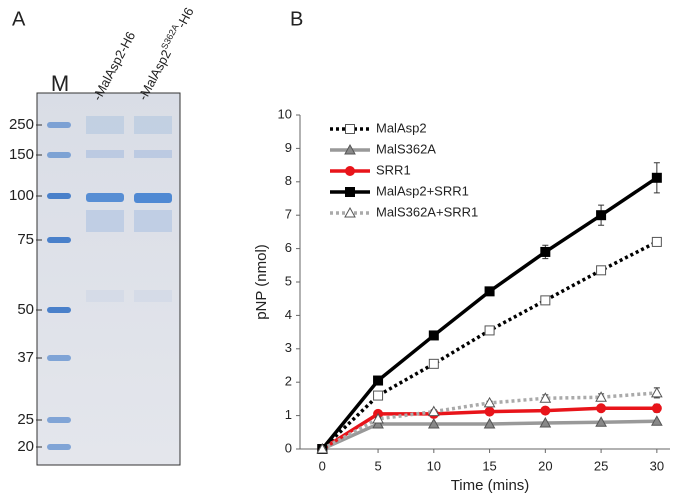  Describe the element at coordinates (25, 309) in the screenshot. I see `marker-size-label: 50` at that location.